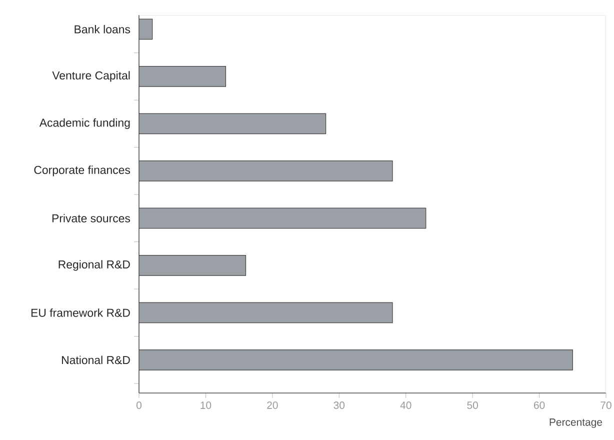  What do you see at coordinates (472, 405) in the screenshot?
I see `x-tick-label: 50` at bounding box center [472, 405].